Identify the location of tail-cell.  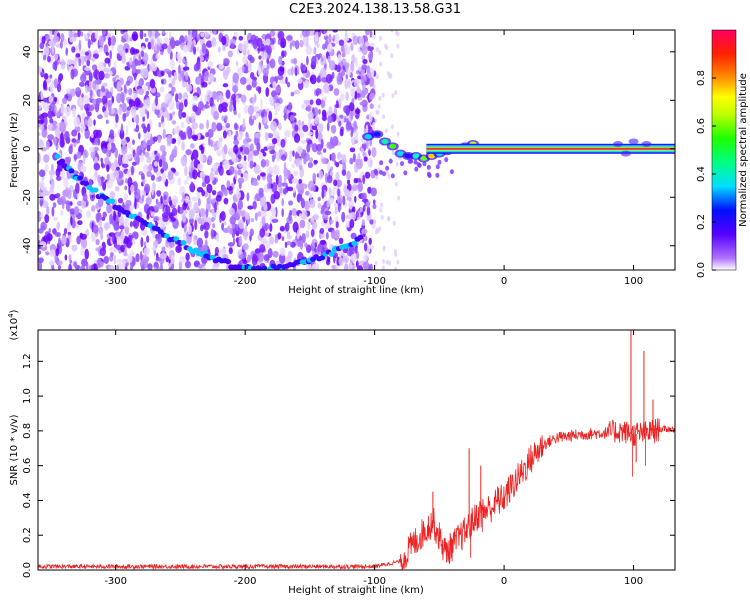
(625, 153).